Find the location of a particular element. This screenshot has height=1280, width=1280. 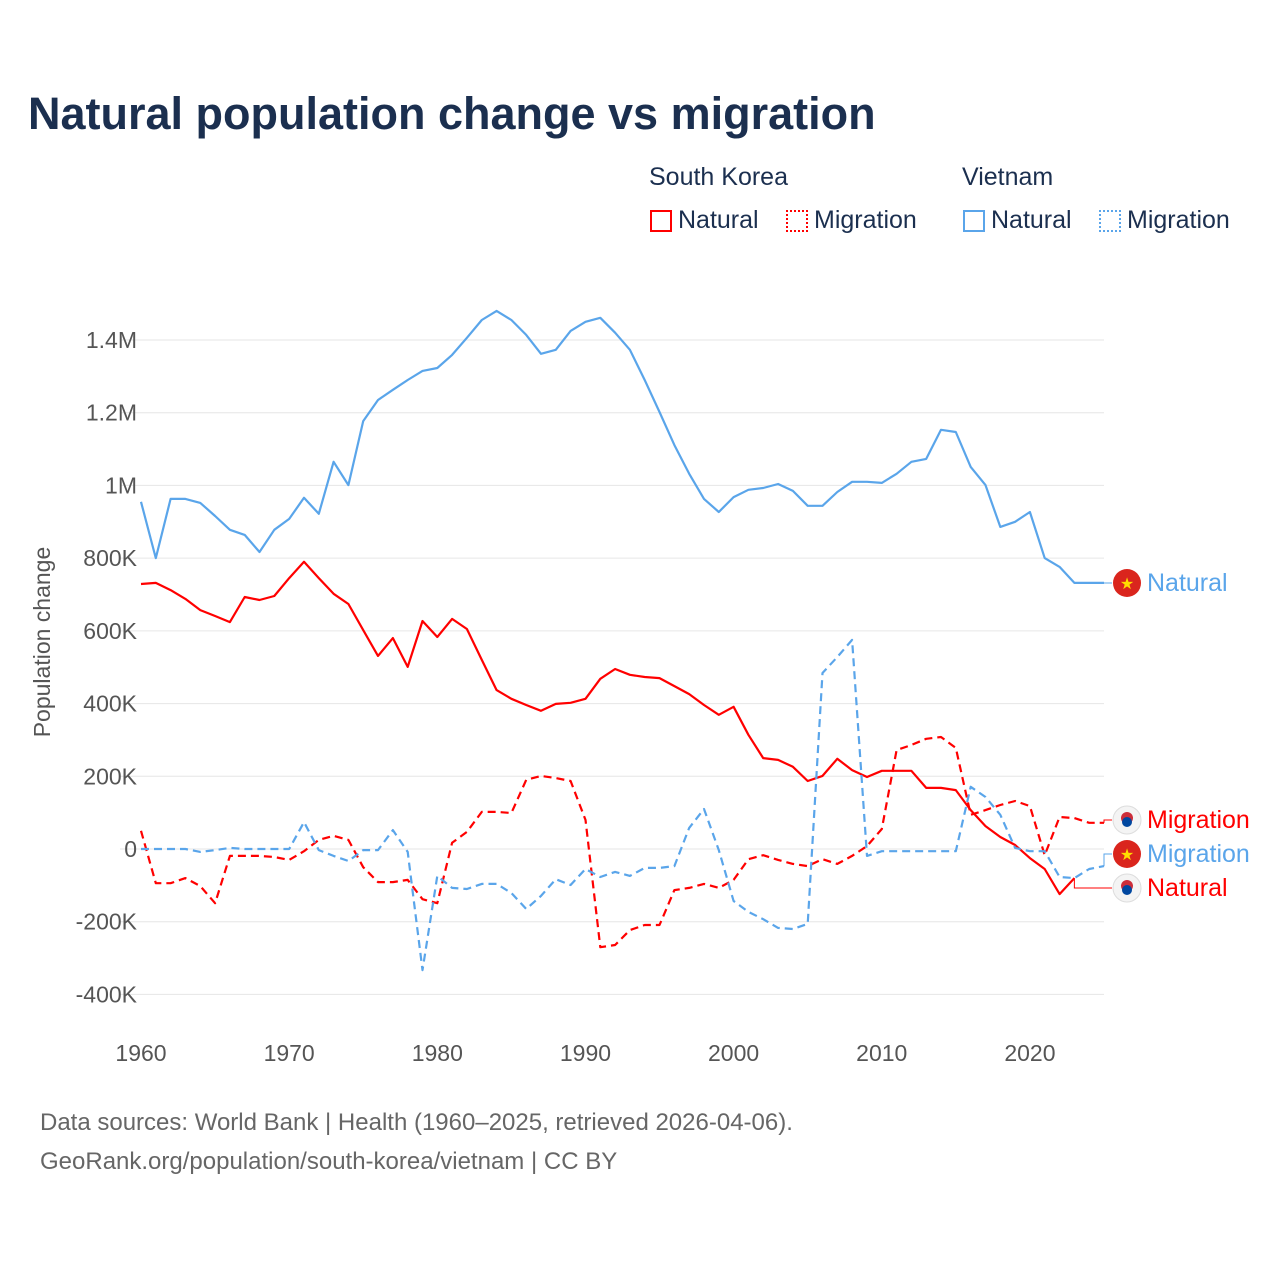

series-line-south-korea-migration is located at coordinates (621, 842).